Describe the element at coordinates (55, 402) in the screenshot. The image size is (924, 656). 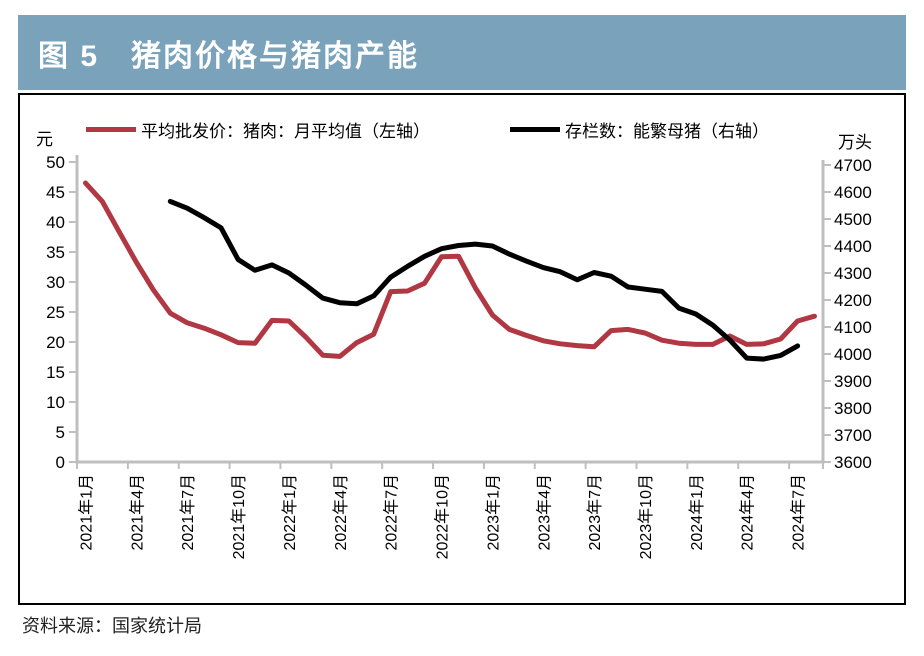
I see `left-axis-tick-label: 10` at that location.